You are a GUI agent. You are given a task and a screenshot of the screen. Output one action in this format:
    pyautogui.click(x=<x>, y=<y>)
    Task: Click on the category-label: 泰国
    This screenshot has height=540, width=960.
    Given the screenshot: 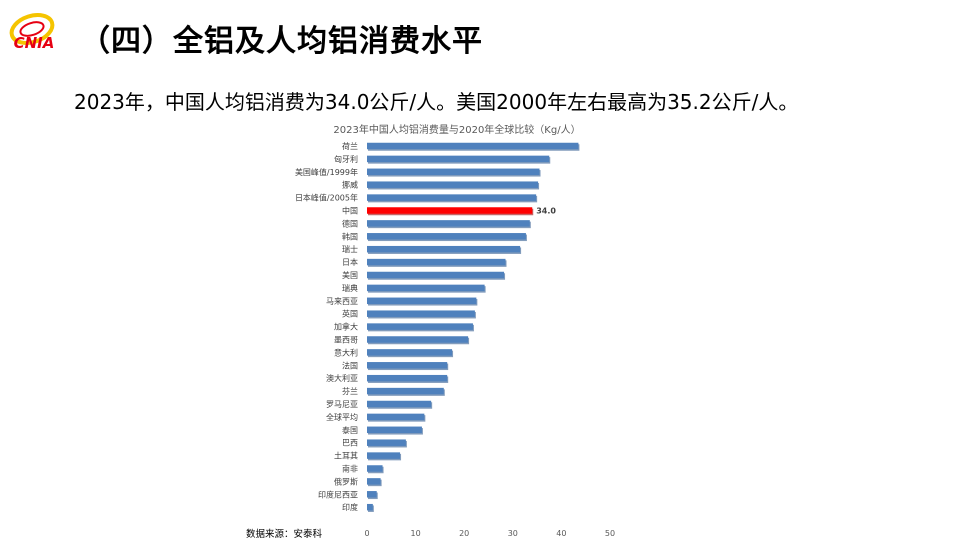 What is the action you would take?
    pyautogui.click(x=350, y=430)
    